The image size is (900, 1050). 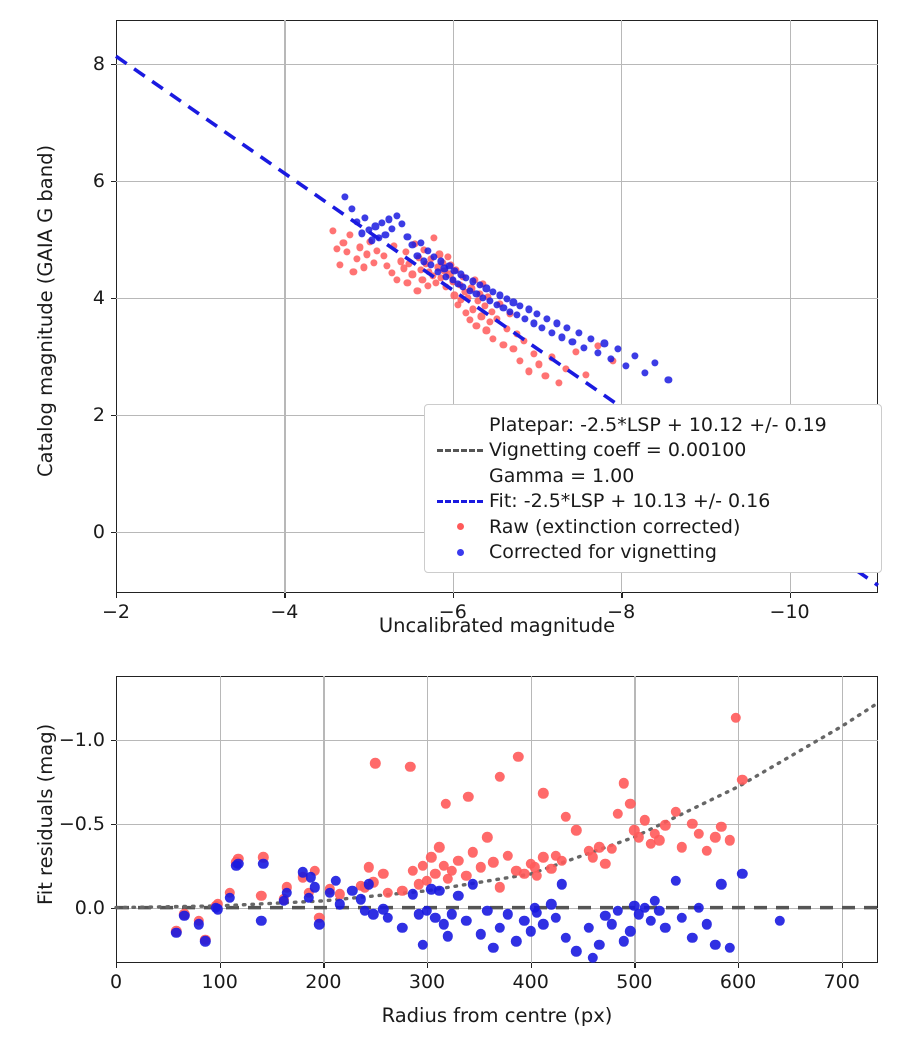 What do you see at coordinates (652, 502) in the screenshot?
I see `legend-row-fit: Fit: -2.5*LSP + 10.13 +/- 0.16` at bounding box center [652, 502].